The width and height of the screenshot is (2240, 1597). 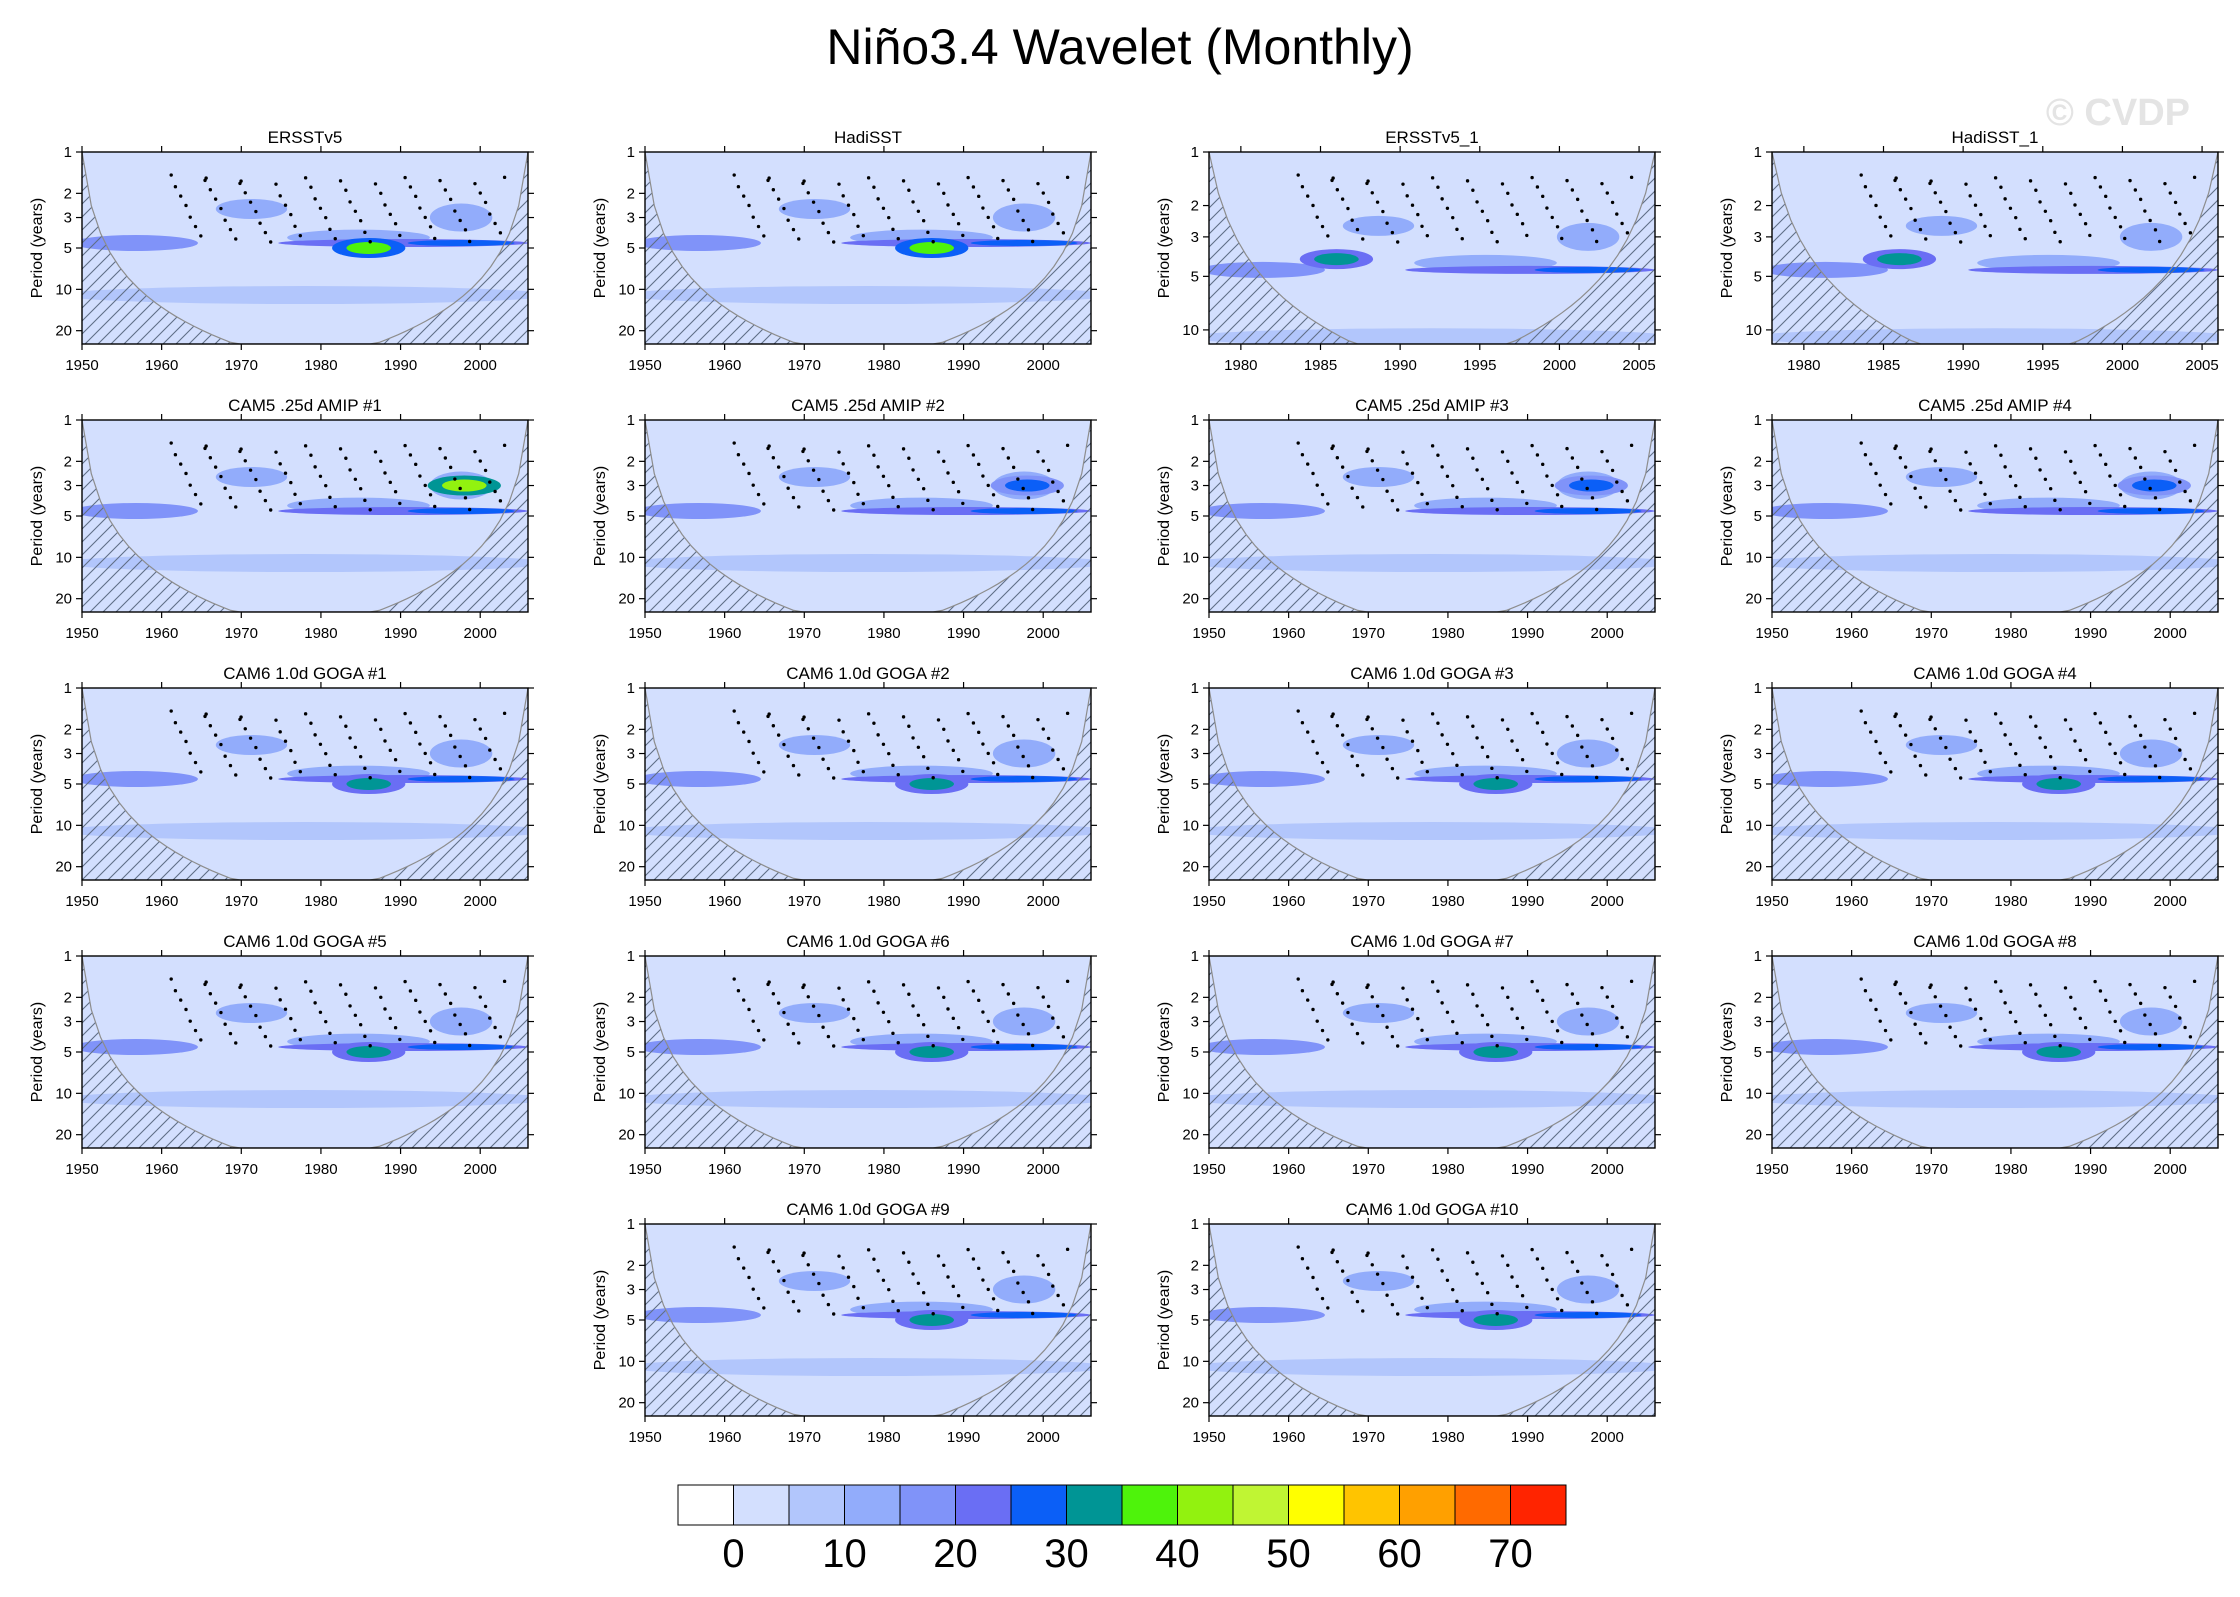 I want to click on panel-title: CAM6 1.0d GOGA #7, so click(x=1431, y=941).